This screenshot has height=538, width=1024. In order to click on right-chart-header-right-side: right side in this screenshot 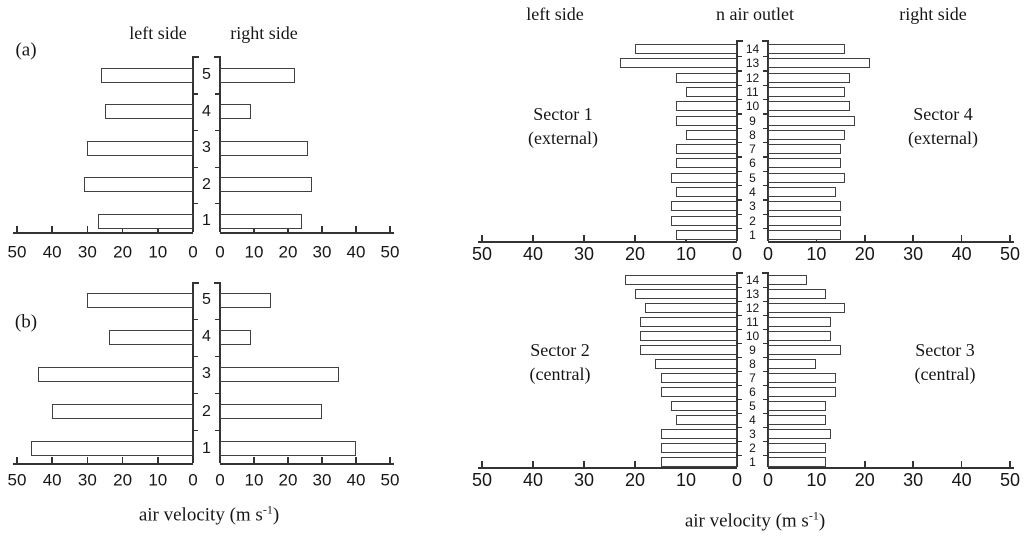, I will do `click(933, 14)`.